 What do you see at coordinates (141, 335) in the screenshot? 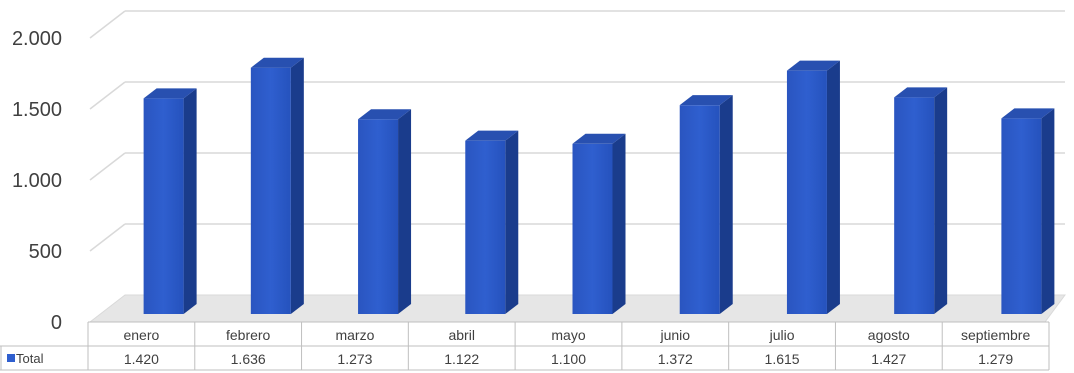
I see `category-label: enero` at bounding box center [141, 335].